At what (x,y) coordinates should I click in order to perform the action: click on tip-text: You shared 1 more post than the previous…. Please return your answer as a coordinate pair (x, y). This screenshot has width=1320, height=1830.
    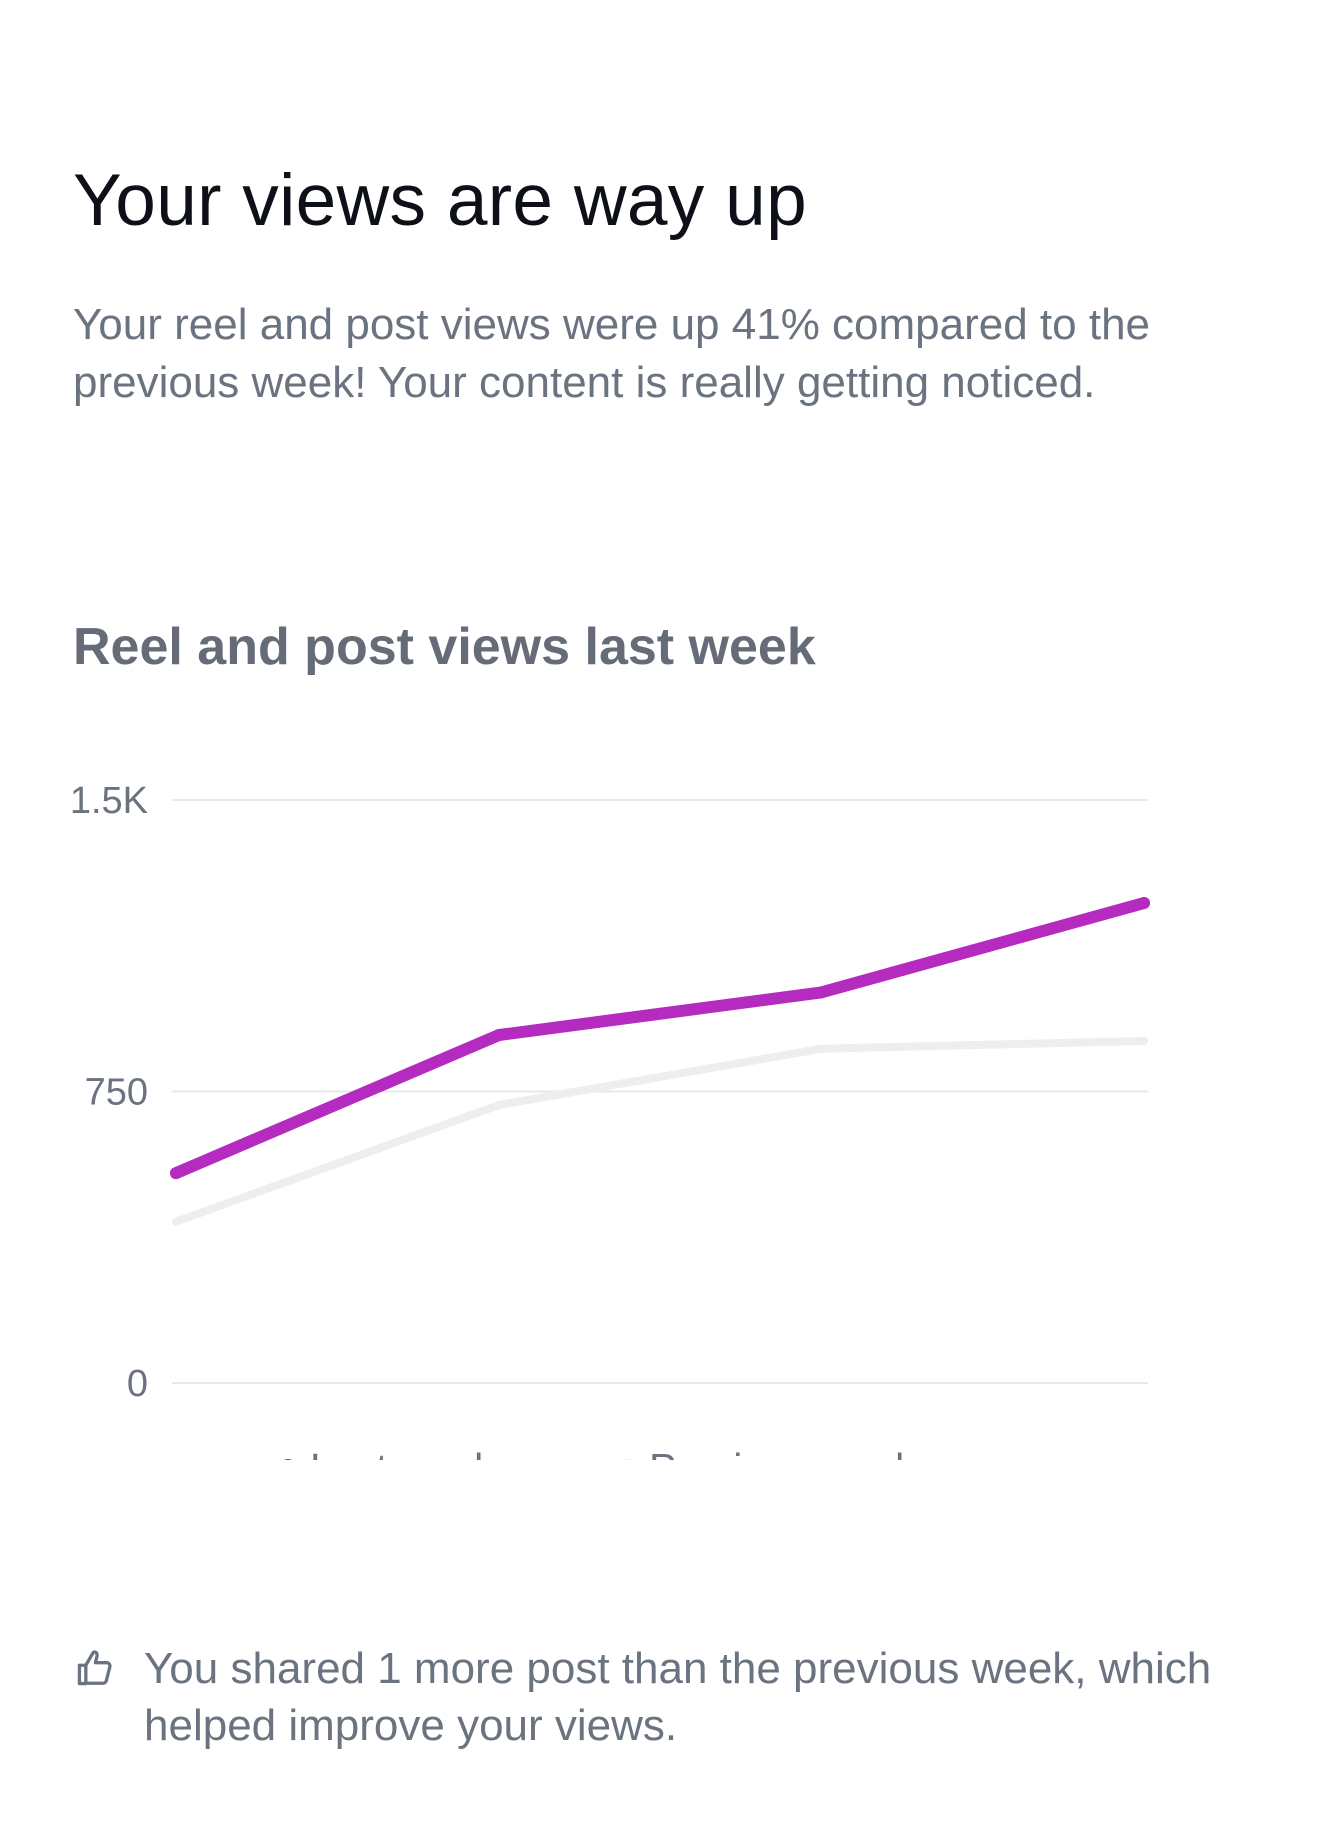
    Looking at the image, I should click on (678, 1697).